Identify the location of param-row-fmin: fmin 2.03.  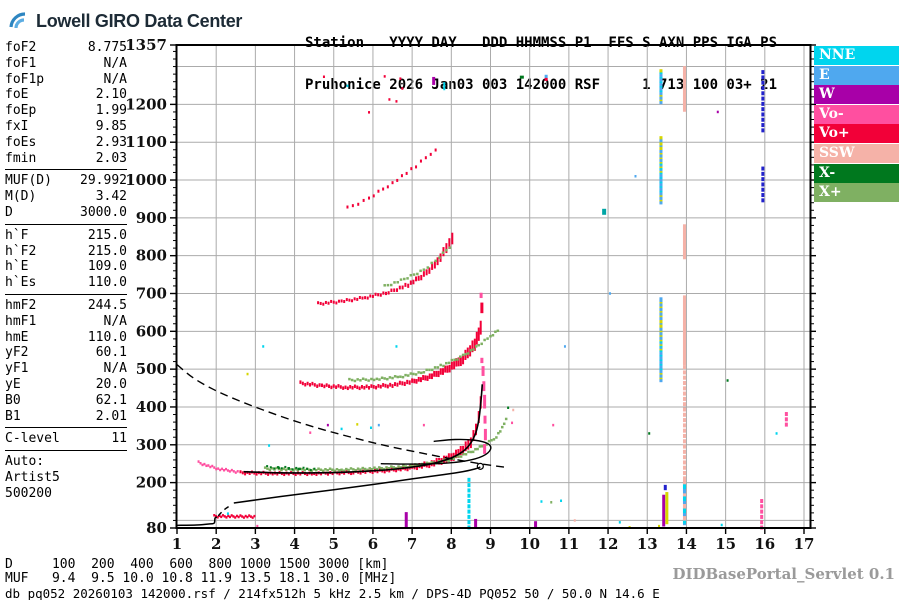
(66, 159).